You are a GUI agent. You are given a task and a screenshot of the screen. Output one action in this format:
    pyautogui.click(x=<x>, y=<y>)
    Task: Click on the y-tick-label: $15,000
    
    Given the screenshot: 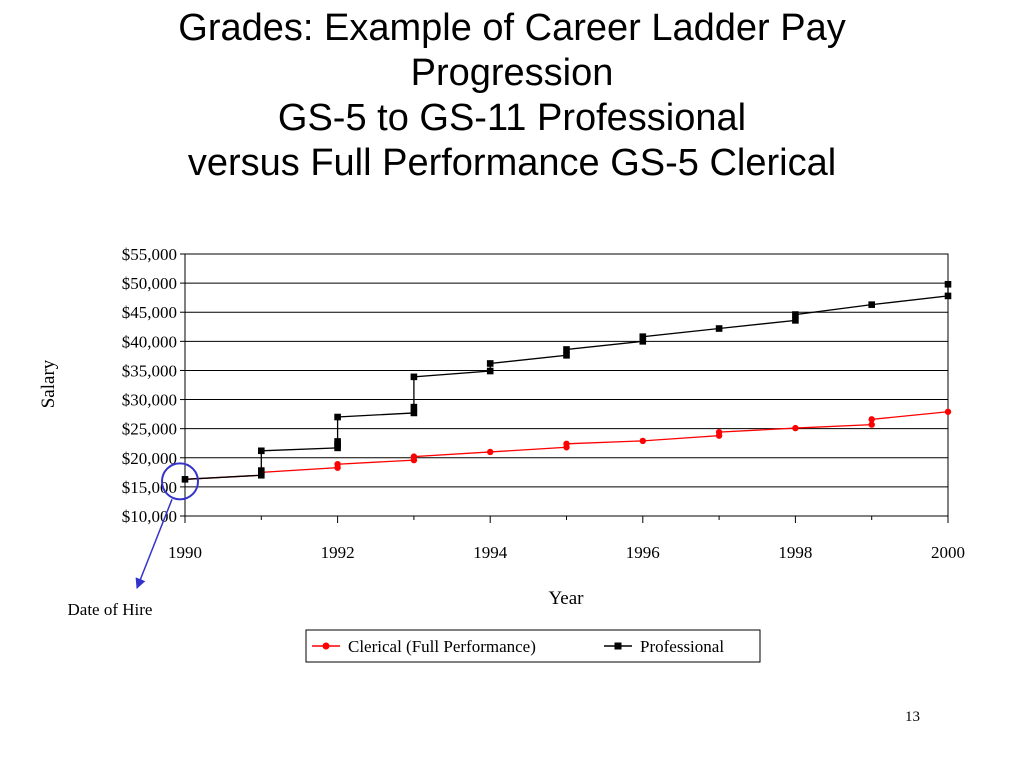 What is the action you would take?
    pyautogui.click(x=149, y=487)
    